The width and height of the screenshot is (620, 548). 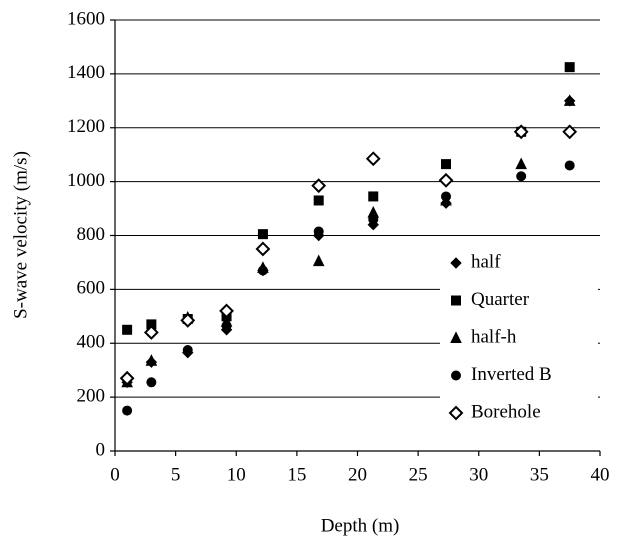 I want to click on legend-label: half-h, so click(x=494, y=336).